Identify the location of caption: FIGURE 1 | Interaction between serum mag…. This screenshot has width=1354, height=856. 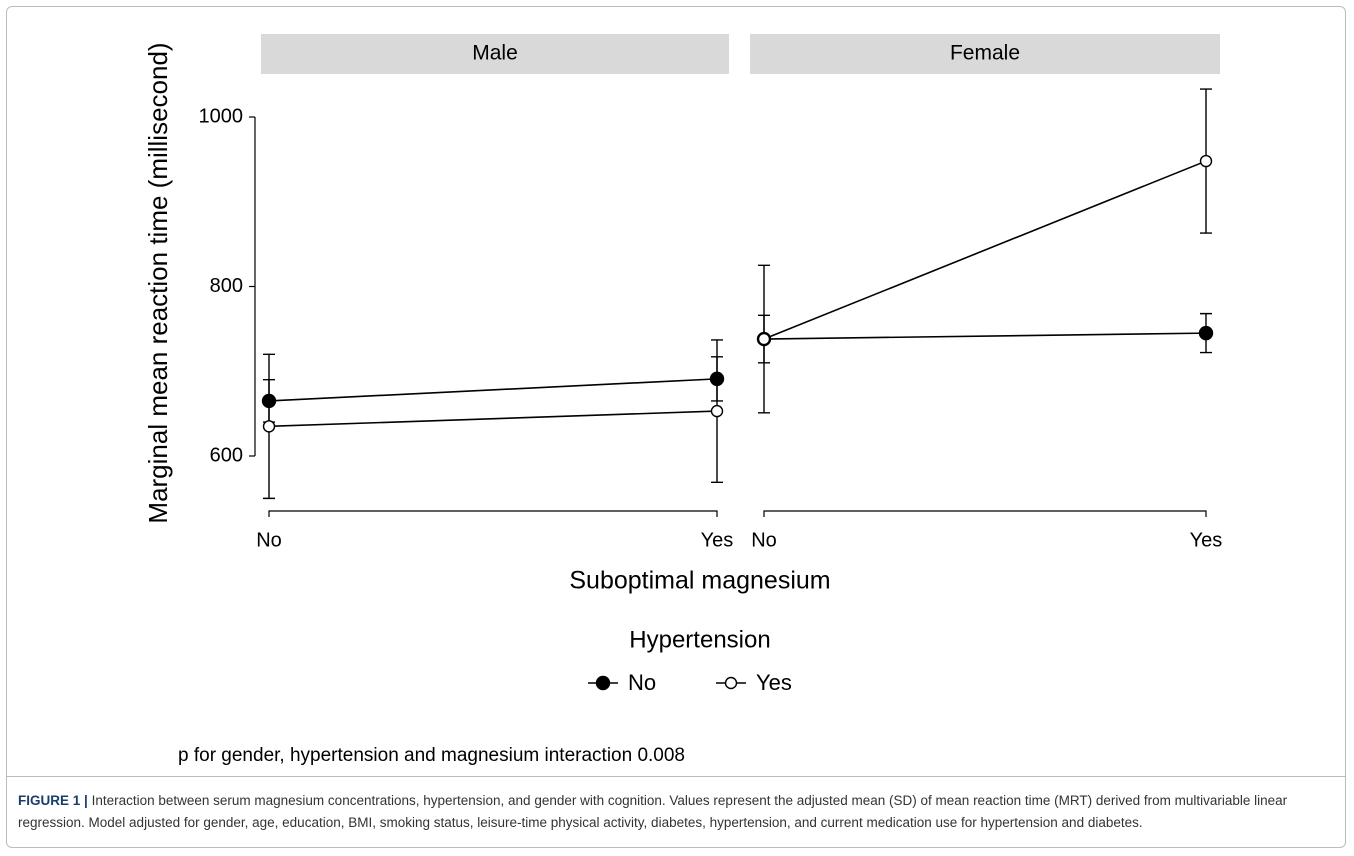
(673, 811).